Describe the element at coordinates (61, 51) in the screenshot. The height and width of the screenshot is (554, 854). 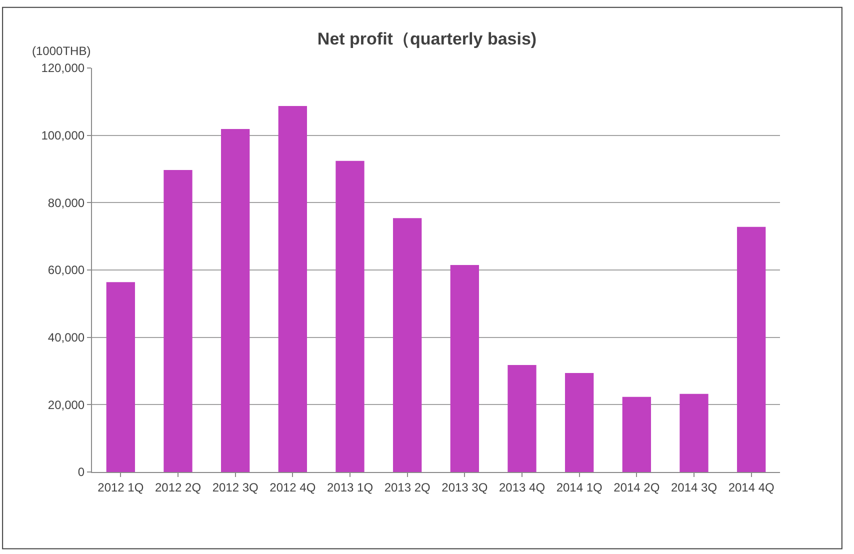
I see `y-axis-title: (1000THB)` at that location.